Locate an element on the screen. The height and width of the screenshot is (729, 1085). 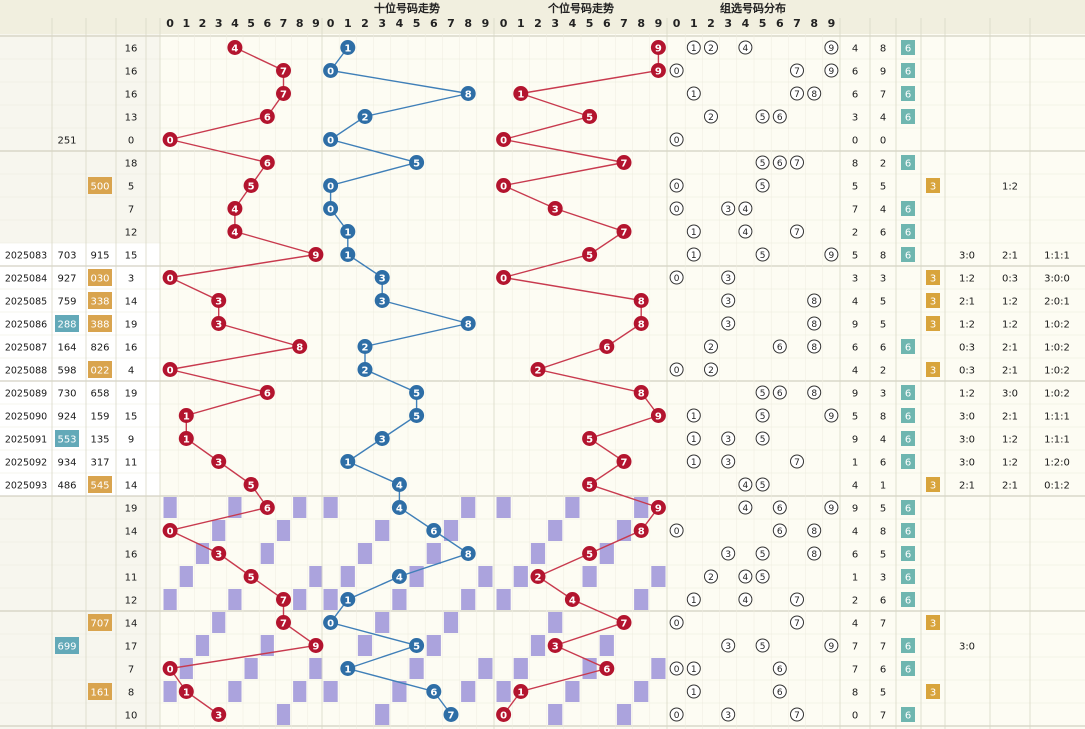
hundreds-digit-label: 5 is located at coordinates (251, 578).